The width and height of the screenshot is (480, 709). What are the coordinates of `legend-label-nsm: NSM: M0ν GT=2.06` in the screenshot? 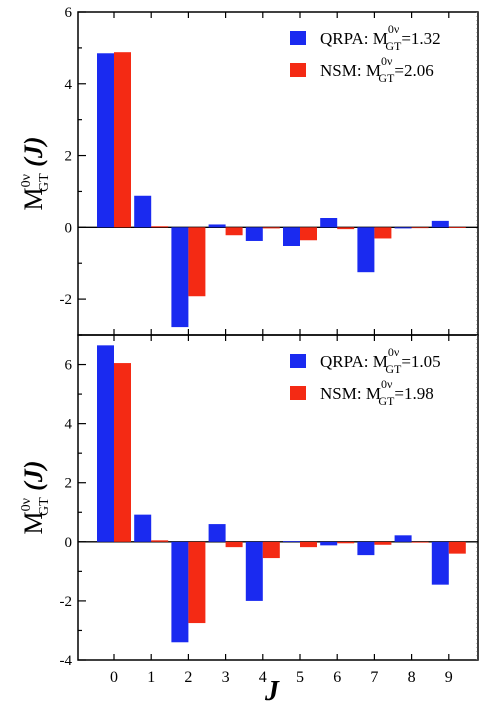 It's located at (377, 69).